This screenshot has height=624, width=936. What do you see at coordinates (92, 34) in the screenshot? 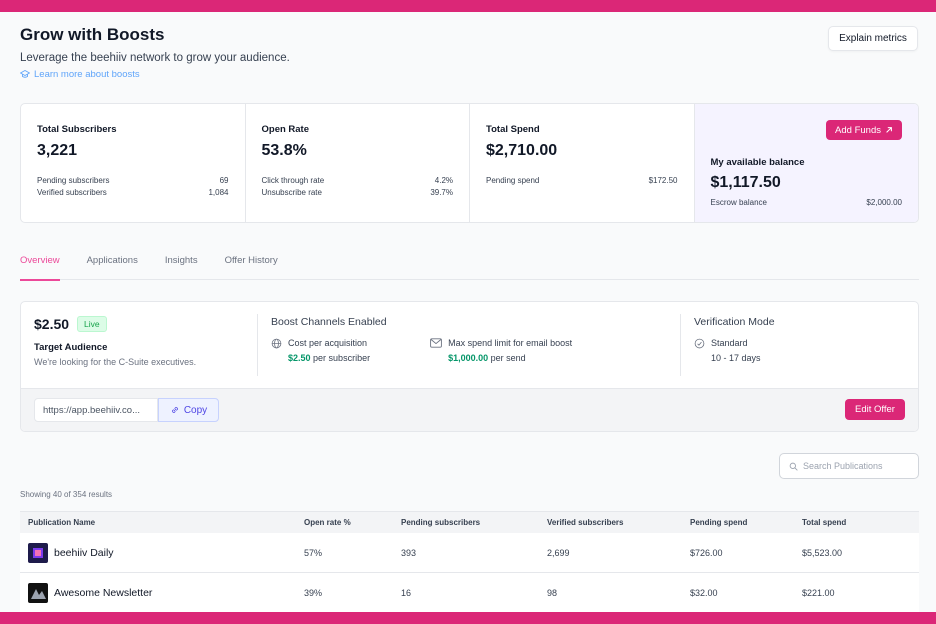
I see `page-title: Grow with Boosts` at bounding box center [92, 34].